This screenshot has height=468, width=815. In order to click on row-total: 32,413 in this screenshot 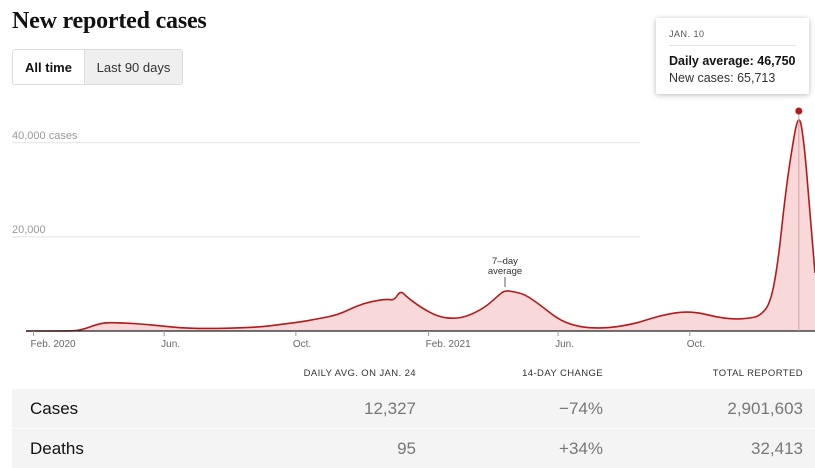, I will do `click(777, 448)`.